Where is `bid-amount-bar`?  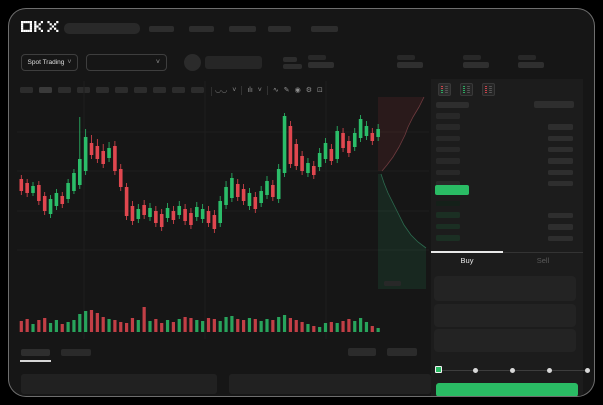 bid-amount-bar is located at coordinates (560, 215).